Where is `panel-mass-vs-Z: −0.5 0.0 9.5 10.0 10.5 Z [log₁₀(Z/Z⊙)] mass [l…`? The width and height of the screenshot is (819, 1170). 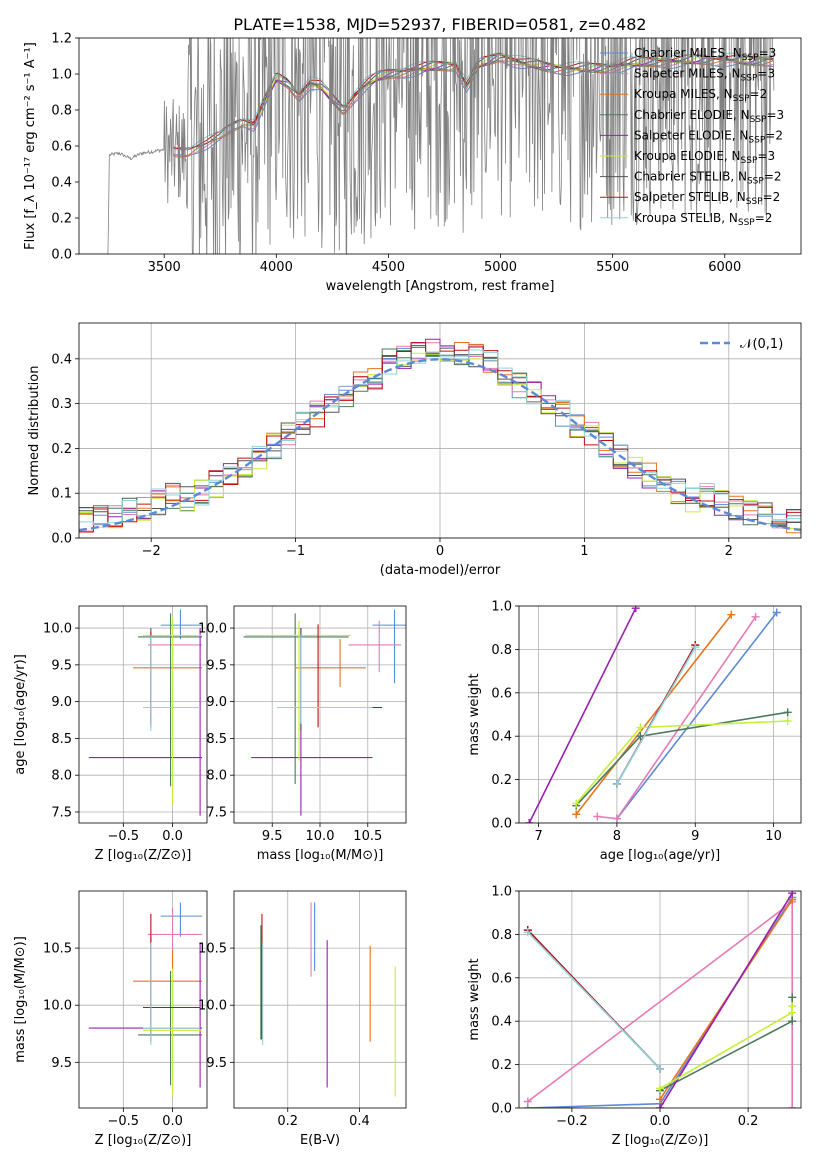 panel-mass-vs-Z: −0.5 0.0 9.5 10.0 10.5 Z [log₁₀(Z/Z⊙)] mass [l… is located at coordinates (110, 1019).